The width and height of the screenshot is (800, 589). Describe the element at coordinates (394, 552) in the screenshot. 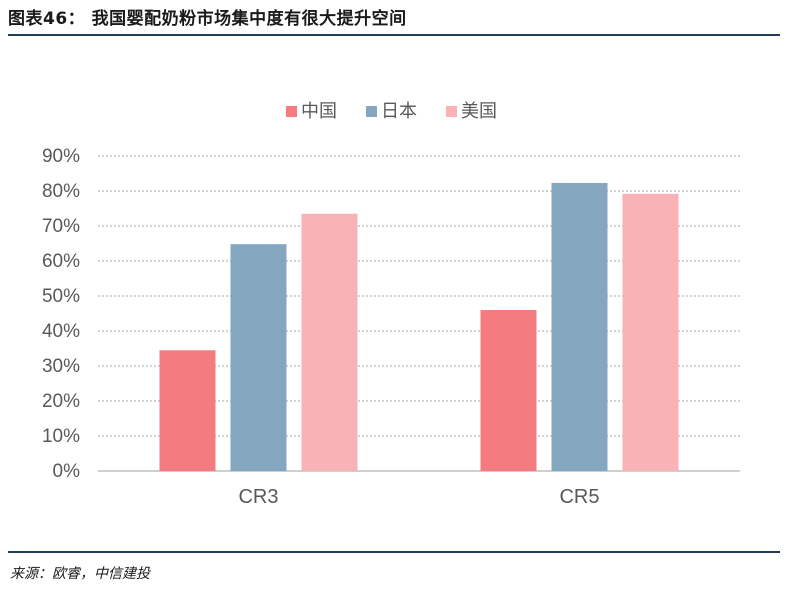

I see `bottom-divider` at that location.